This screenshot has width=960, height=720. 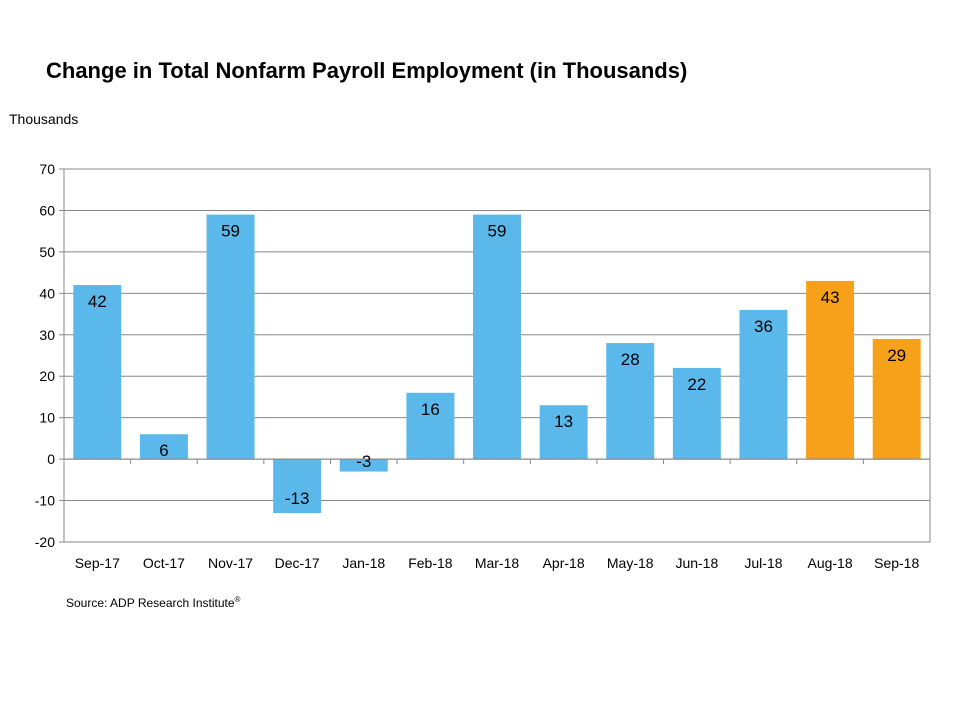 I want to click on y-tick-label: -20, so click(x=45, y=542).